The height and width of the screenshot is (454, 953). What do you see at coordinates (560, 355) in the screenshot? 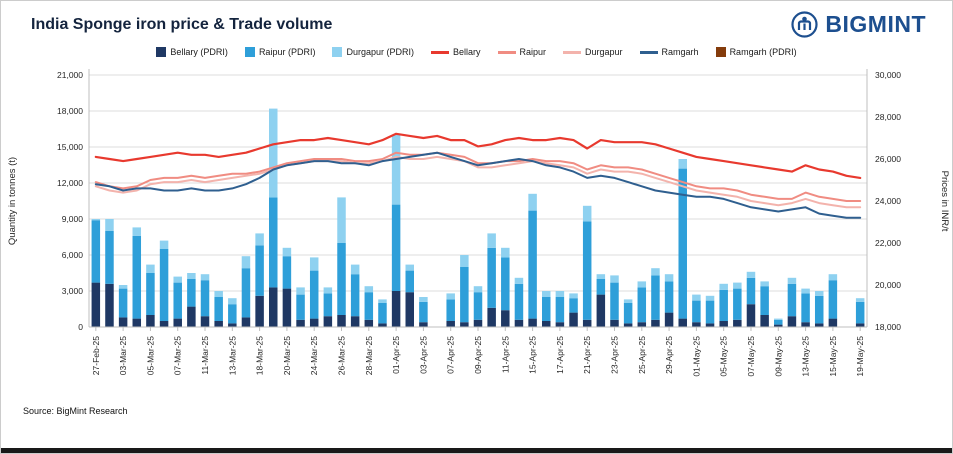
I see `svg-text: 17-Apr-25` at bounding box center [560, 355].